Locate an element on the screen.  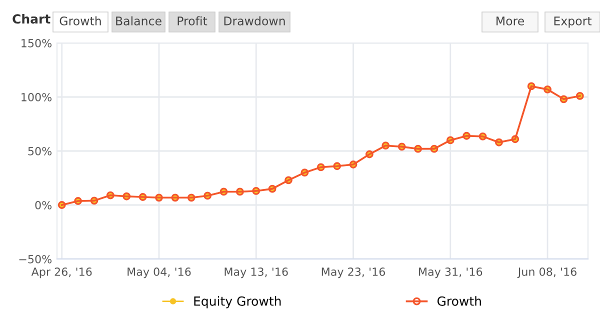
y-tick-label: 100% is located at coordinates (37, 97).